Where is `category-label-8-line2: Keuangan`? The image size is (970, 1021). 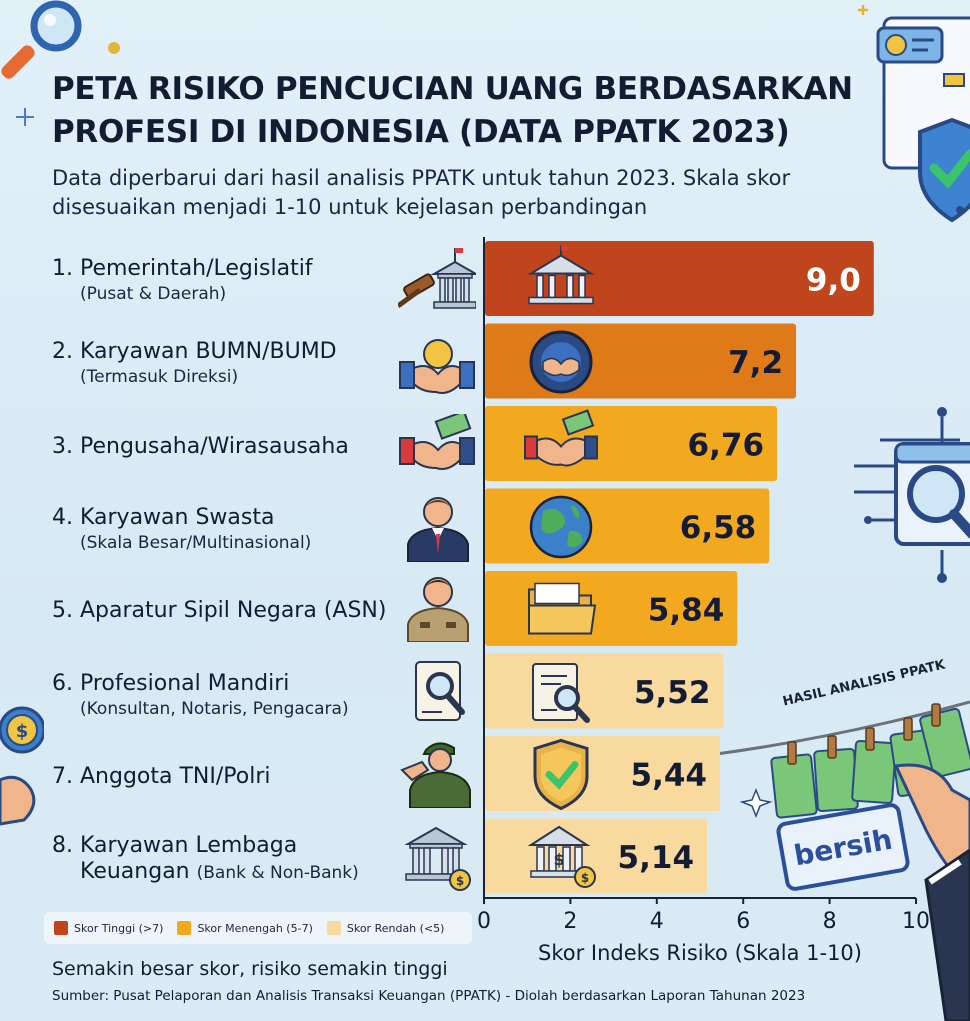
category-label-8-line2: Keuangan is located at coordinates (135, 871).